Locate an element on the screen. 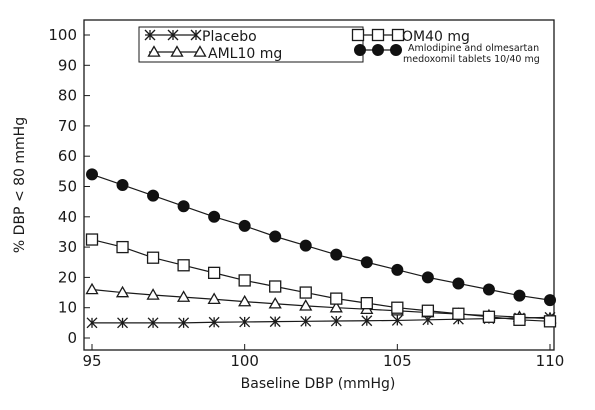  y-tick-label: 10 is located at coordinates (67, 308).